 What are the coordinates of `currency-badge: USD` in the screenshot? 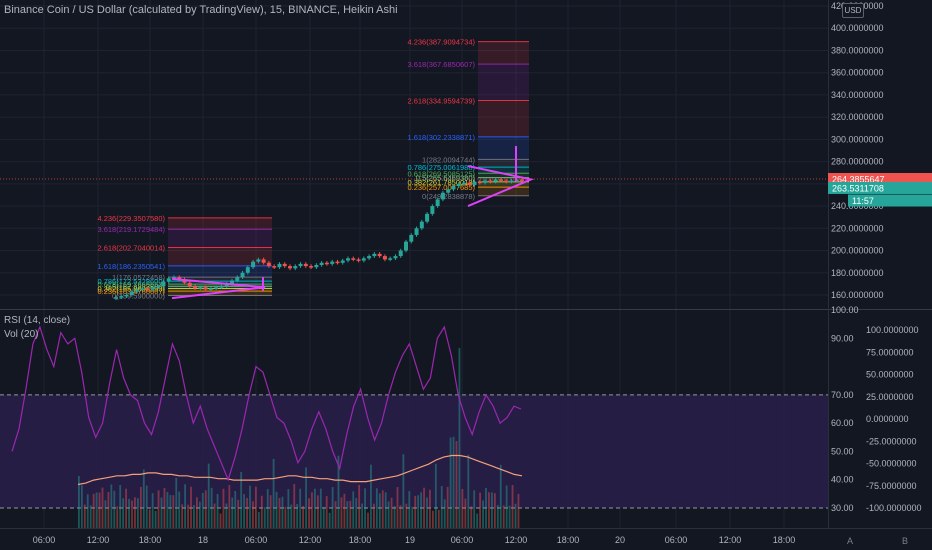 It's located at (853, 10).